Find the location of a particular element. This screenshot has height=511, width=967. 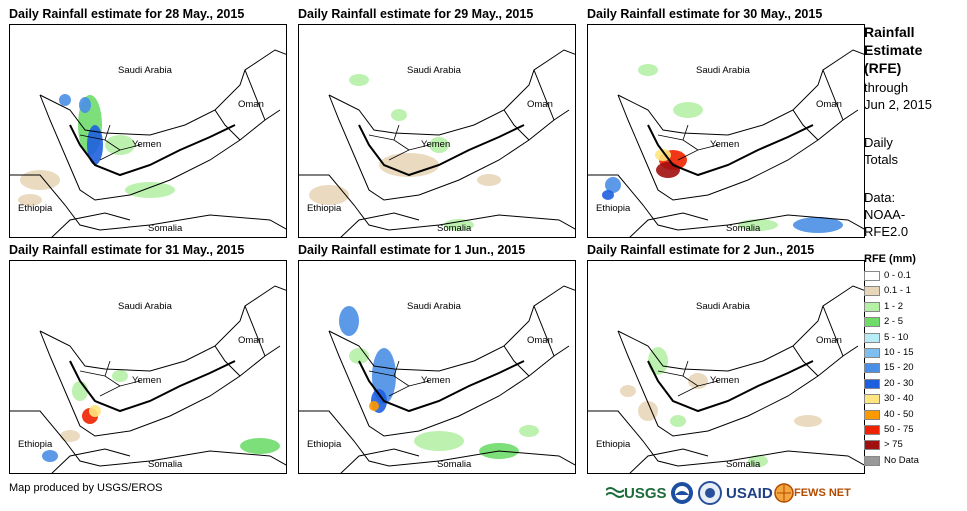

legend-label: No Data is located at coordinates (901, 460).